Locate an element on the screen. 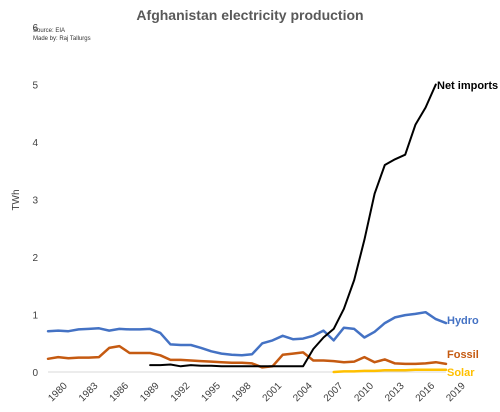 Image resolution: width=500 pixels, height=412 pixels. chart-title: Afghanistan electricity production is located at coordinates (249, 15).